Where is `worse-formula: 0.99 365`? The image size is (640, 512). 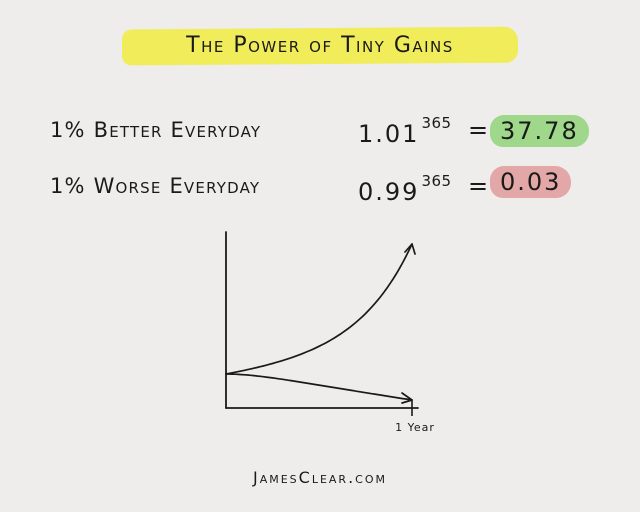 worse-formula: 0.99 365 is located at coordinates (405, 189).